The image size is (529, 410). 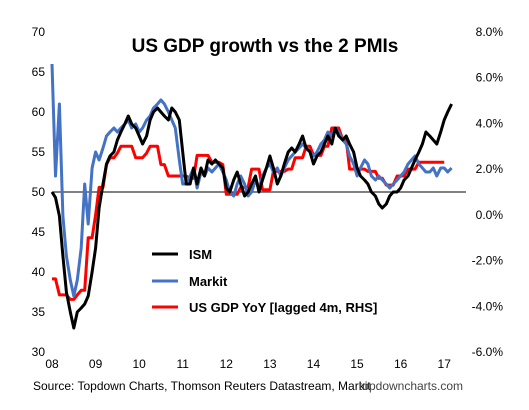 I want to click on right-y-tick-label: 8.0%, so click(x=490, y=32).